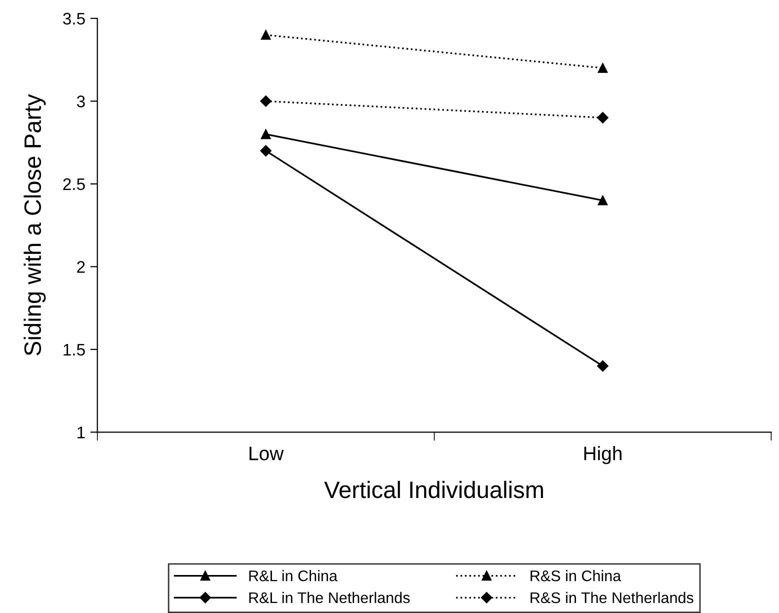  I want to click on legend-label: R&L in The Netherlands, so click(329, 598).